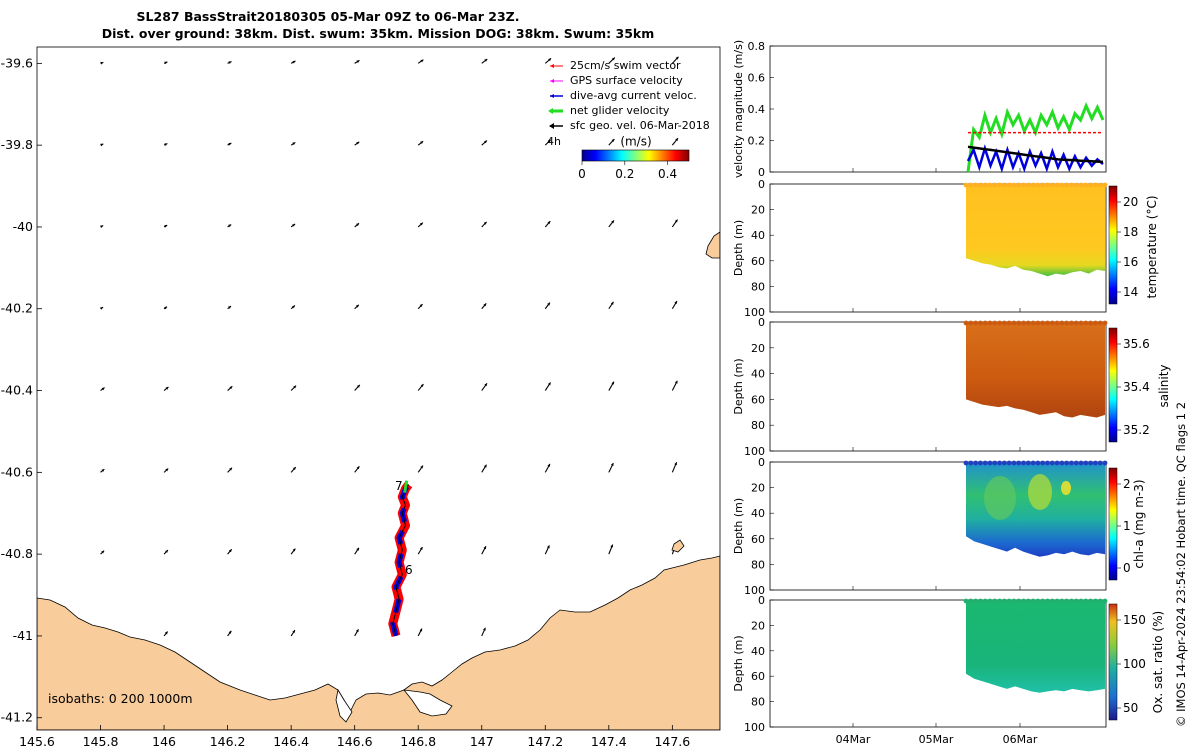 This screenshot has height=750, width=1200. I want to click on cbar-tick-label: 100, so click(1134, 664).